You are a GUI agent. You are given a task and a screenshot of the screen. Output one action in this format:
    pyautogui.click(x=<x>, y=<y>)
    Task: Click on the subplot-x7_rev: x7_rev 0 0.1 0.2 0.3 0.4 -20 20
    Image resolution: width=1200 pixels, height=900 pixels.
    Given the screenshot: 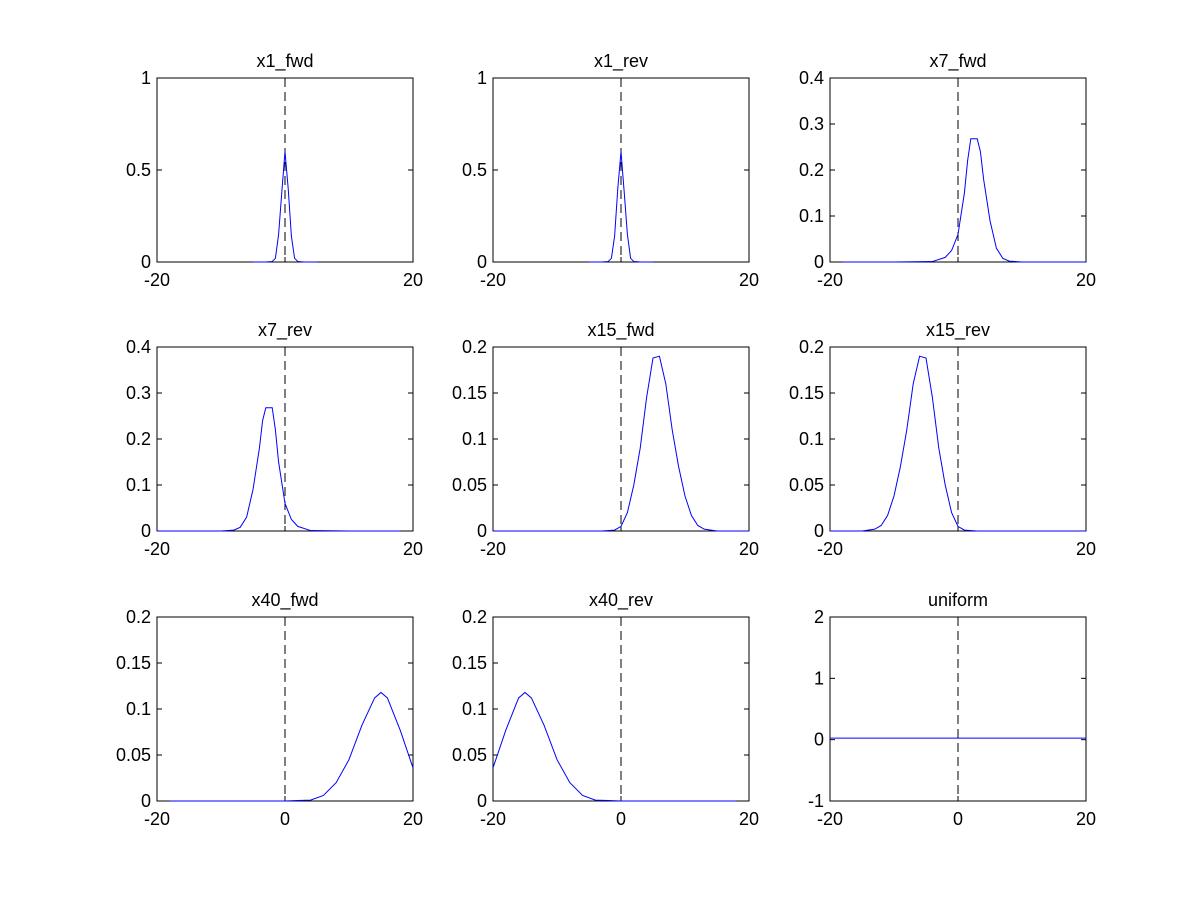 What is the action you would take?
    pyautogui.click(x=274, y=439)
    